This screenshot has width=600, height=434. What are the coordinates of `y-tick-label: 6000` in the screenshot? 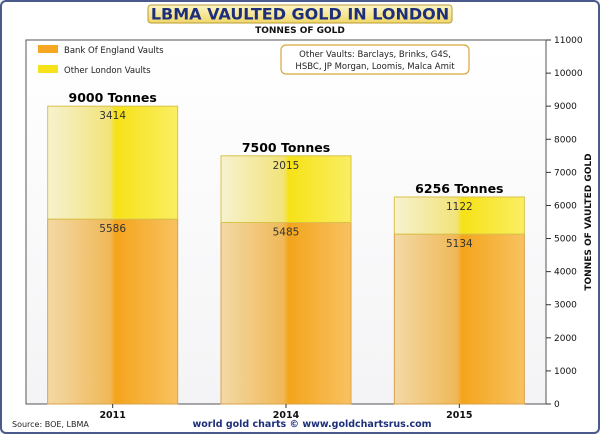 It's located at (565, 206).